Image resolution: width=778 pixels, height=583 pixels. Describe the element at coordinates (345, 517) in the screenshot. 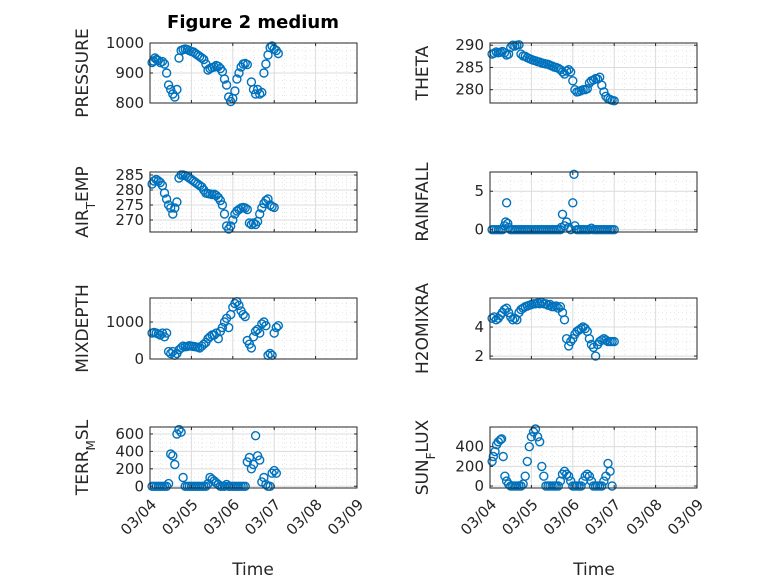

I see `x-tick-label: 03/09` at that location.